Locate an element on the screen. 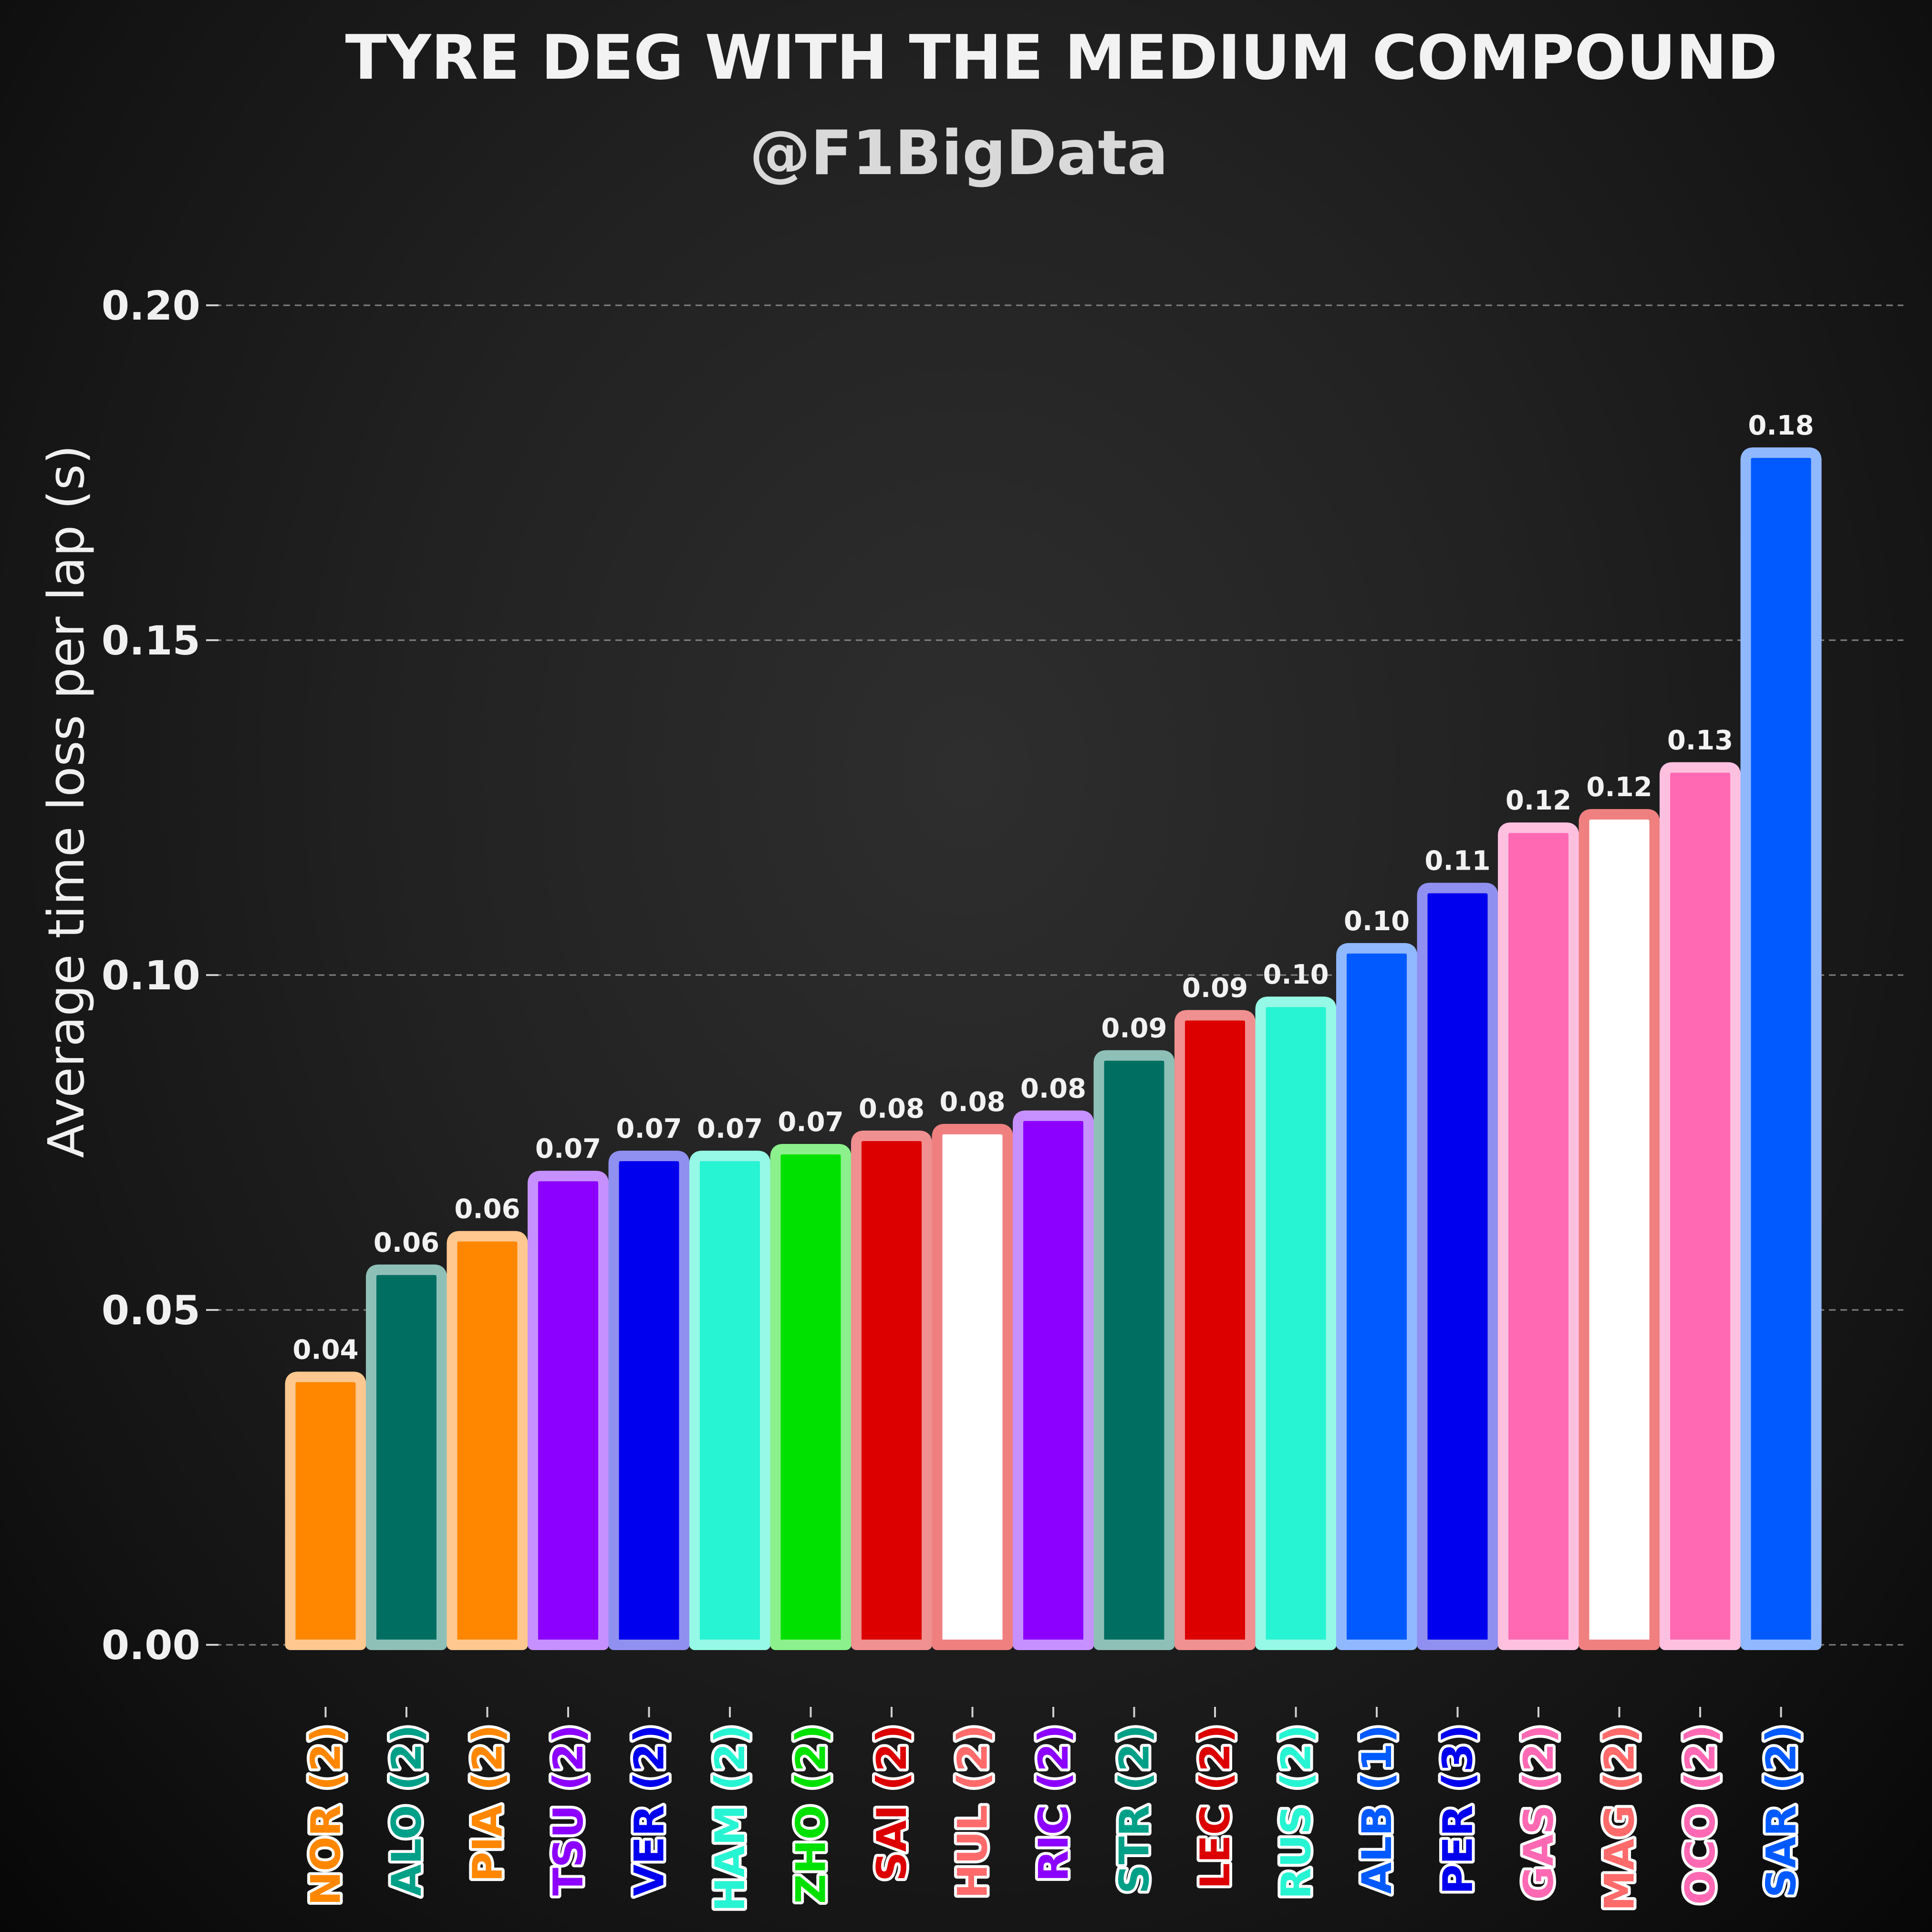 This screenshot has width=1932, height=1932. y-tick-label-3: 0.15 is located at coordinates (151, 640).